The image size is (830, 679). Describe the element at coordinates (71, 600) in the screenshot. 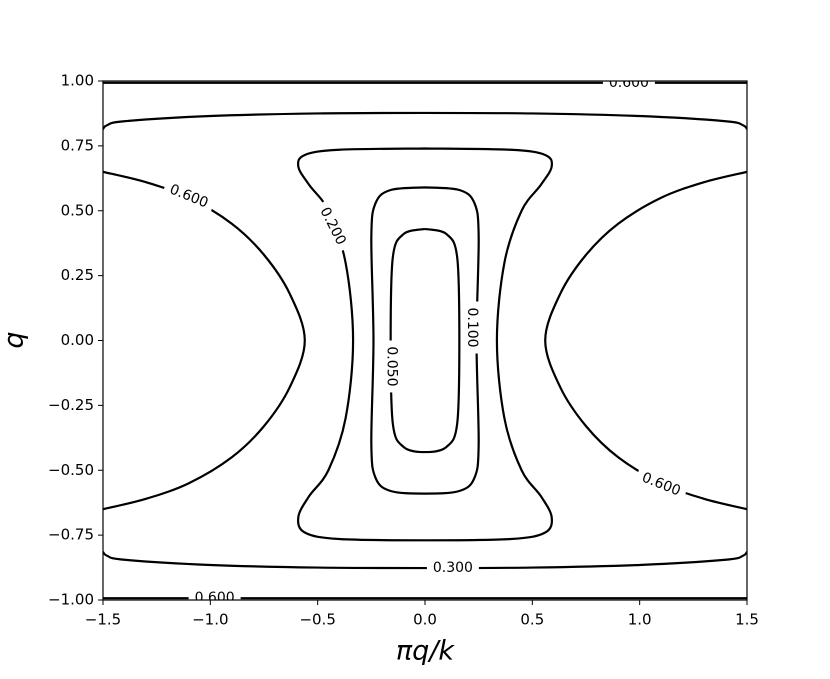

I see `y-tick-label: −1.00` at that location.